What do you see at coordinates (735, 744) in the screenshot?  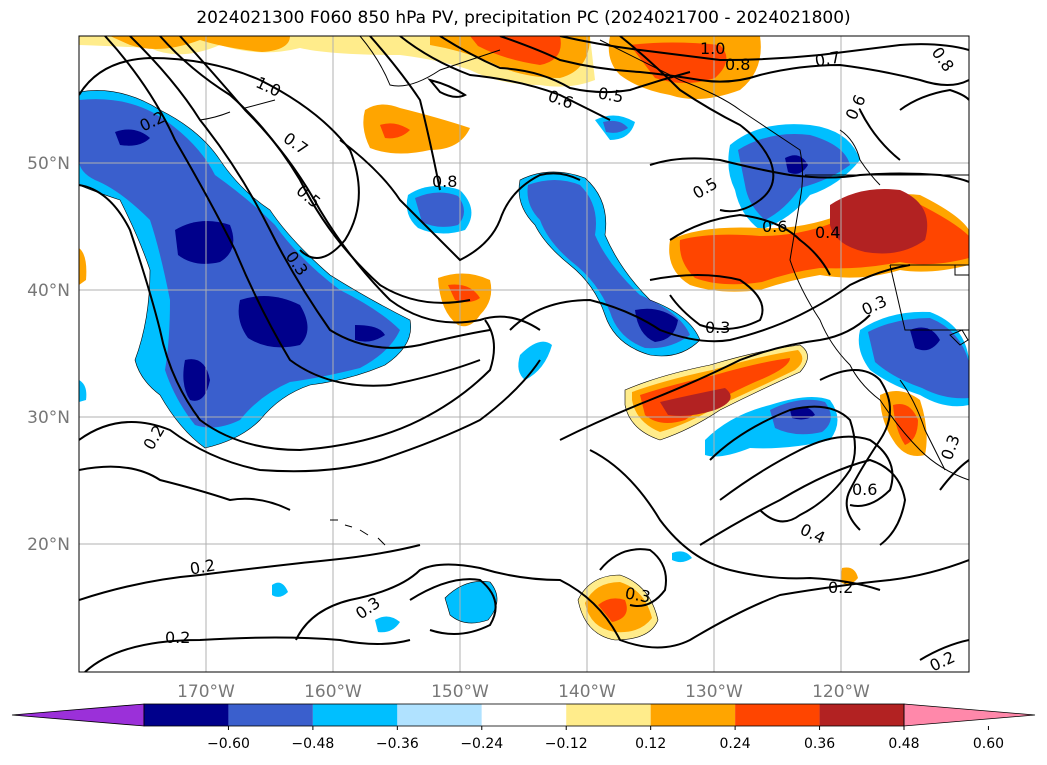 I see `colorbar-tick-label: 0.24` at bounding box center [735, 744].